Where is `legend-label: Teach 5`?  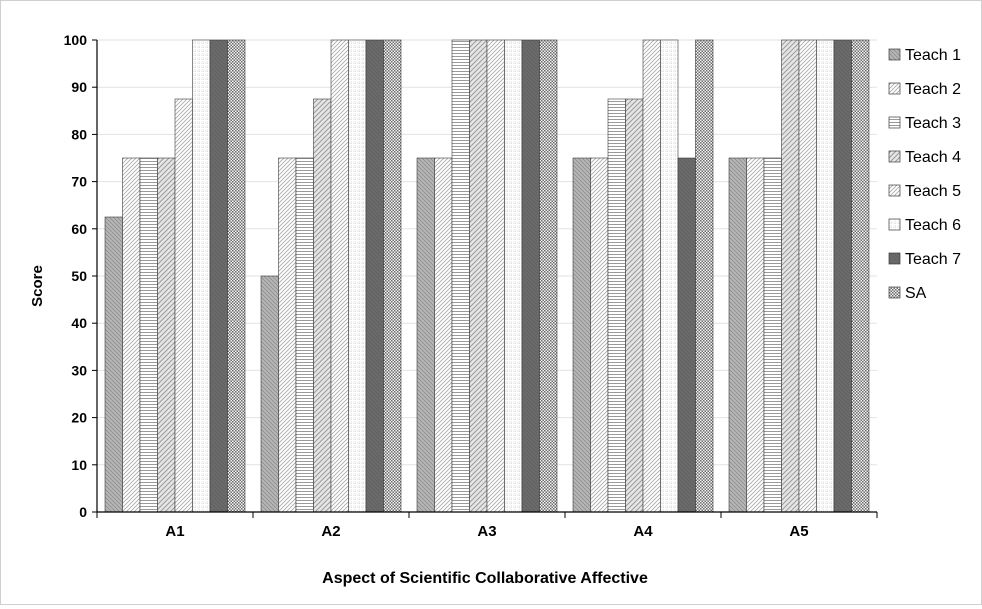 legend-label: Teach 5 is located at coordinates (933, 191).